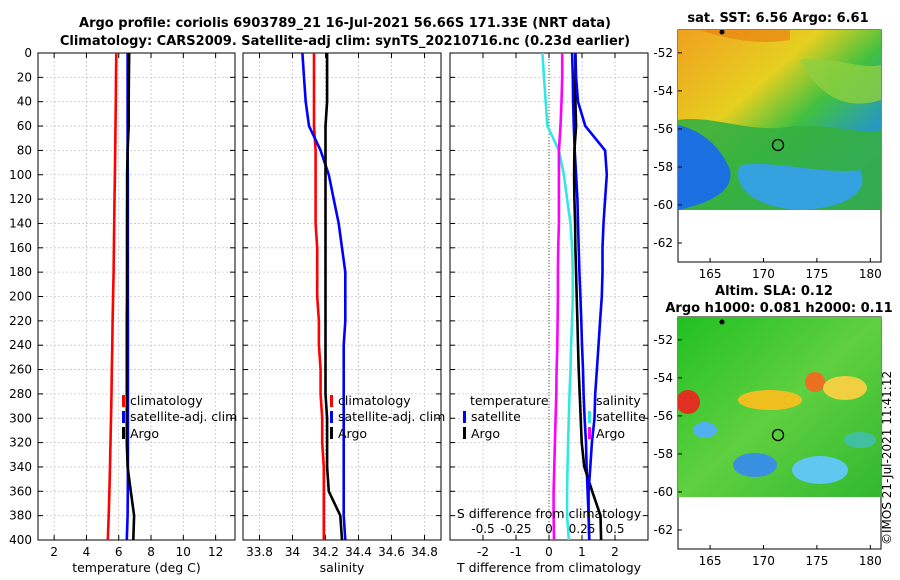 This screenshot has width=900, height=580. What do you see at coordinates (20, 394) in the screenshot?
I see `y-tick-label: 280` at bounding box center [20, 394].